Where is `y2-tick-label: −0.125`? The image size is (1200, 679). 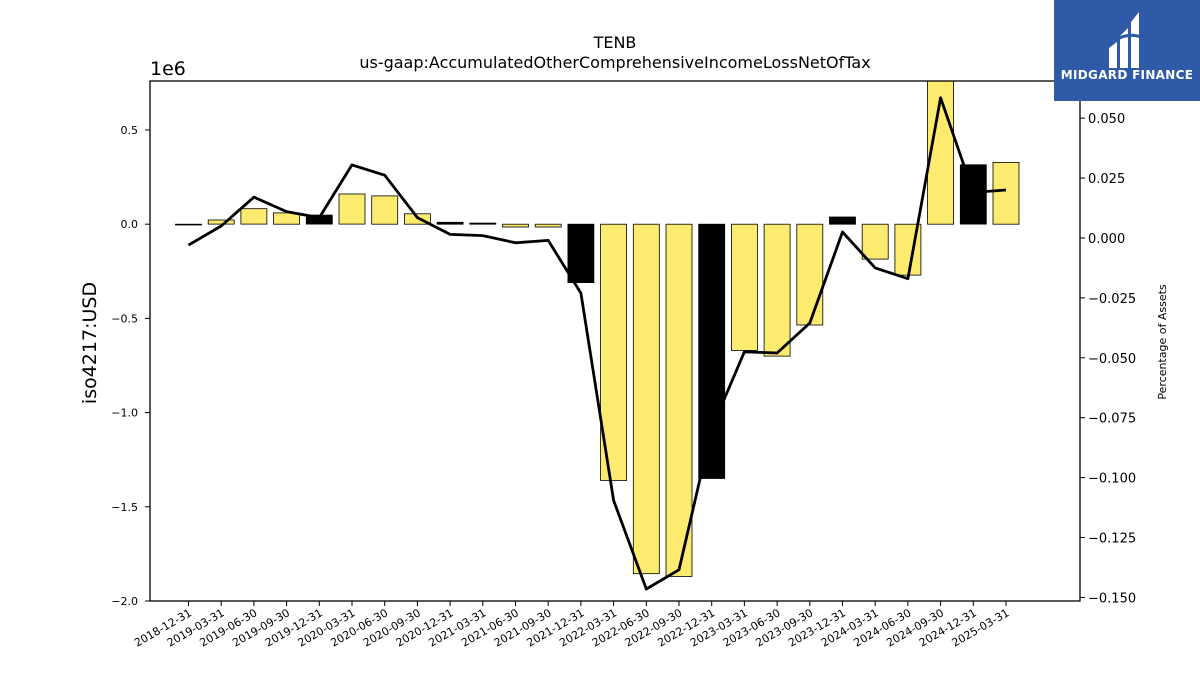 y2-tick-label: −0.125 is located at coordinates (1112, 538).